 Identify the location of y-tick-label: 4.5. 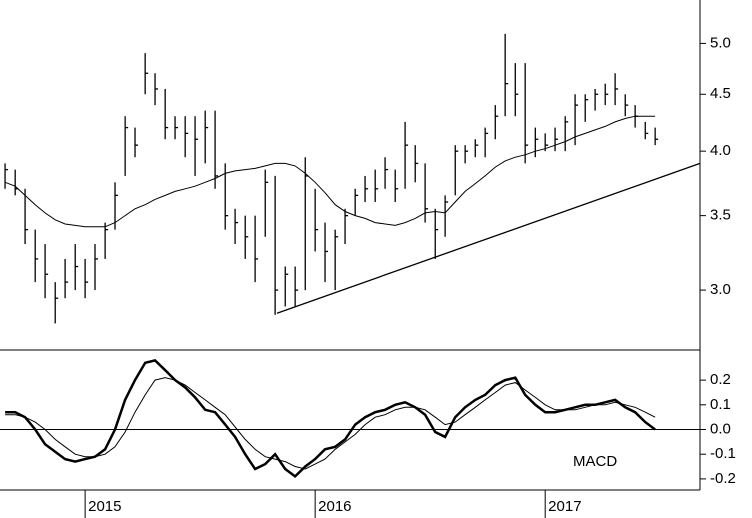
(720, 93).